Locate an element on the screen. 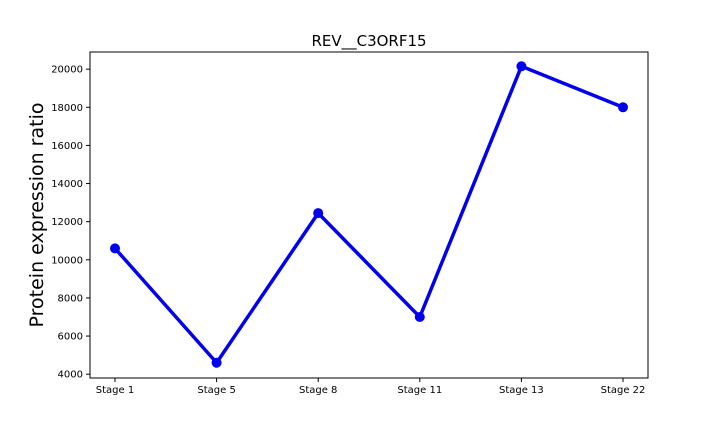 This screenshot has height=432, width=720. y-tick-label: 6000 is located at coordinates (70, 337).